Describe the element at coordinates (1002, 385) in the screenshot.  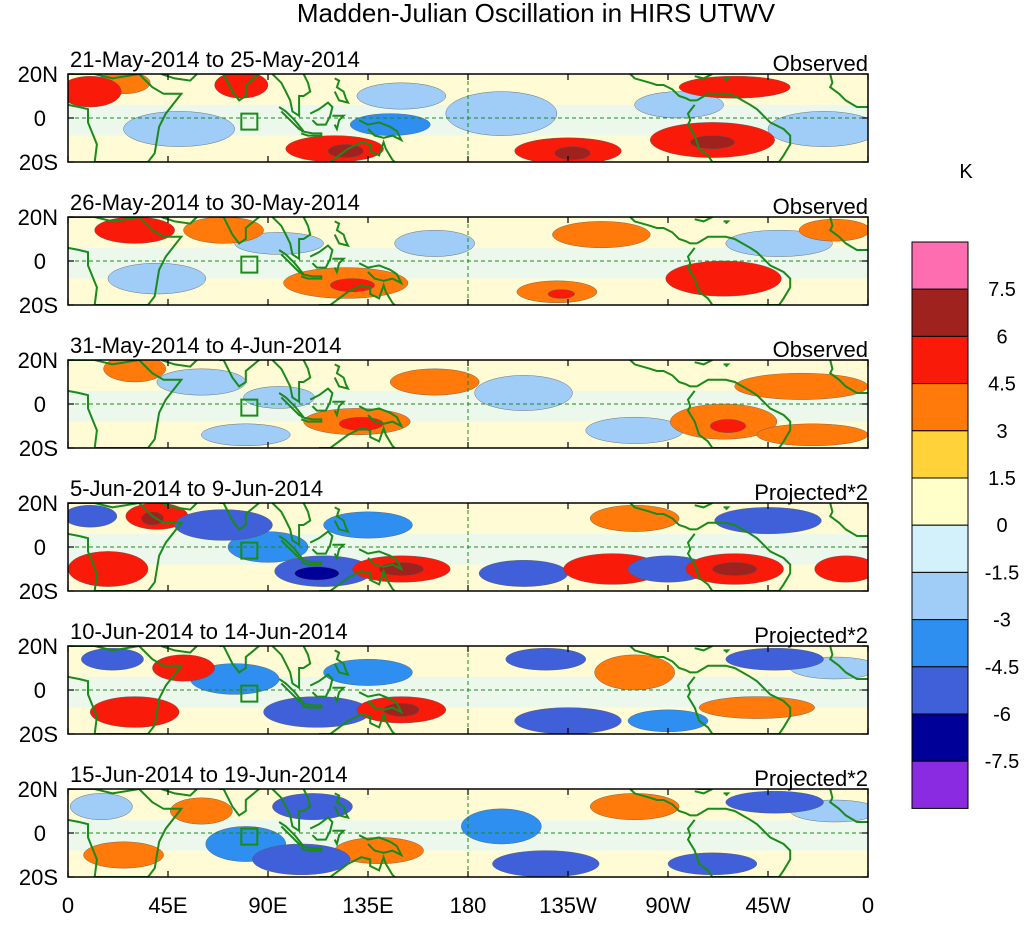
I see `colorbar-label: 4.5` at that location.